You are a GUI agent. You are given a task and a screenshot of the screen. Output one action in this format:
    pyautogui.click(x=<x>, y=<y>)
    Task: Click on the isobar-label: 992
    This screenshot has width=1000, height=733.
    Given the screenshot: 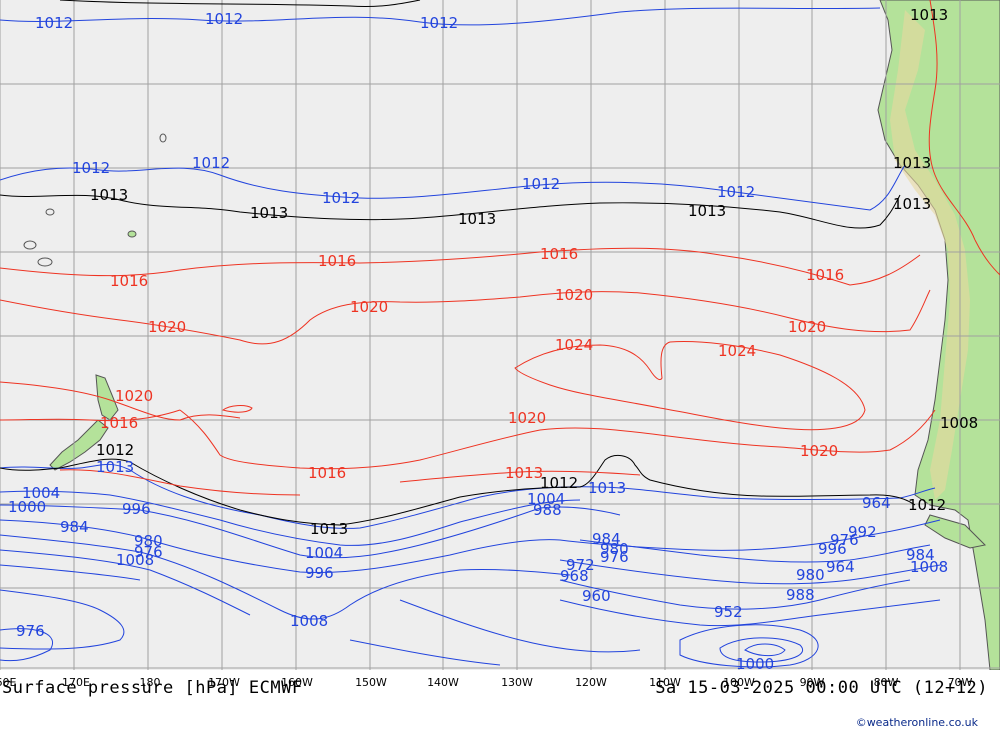 What is the action you would take?
    pyautogui.click(x=862, y=532)
    